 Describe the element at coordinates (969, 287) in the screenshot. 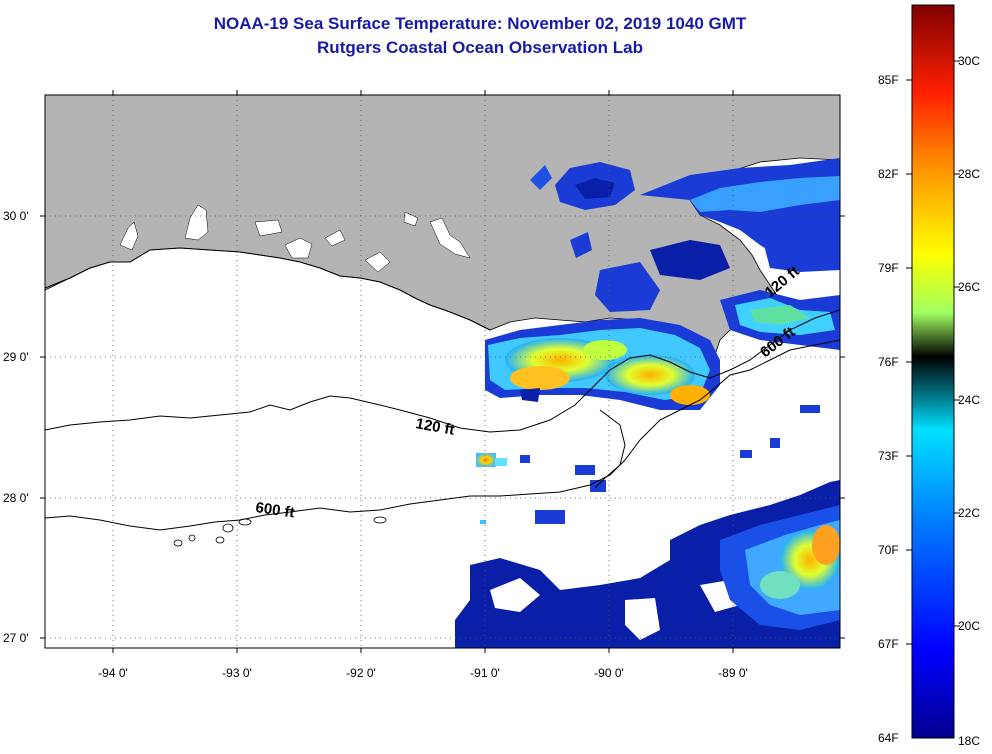

I see `colorbar-label-c: 26C` at that location.